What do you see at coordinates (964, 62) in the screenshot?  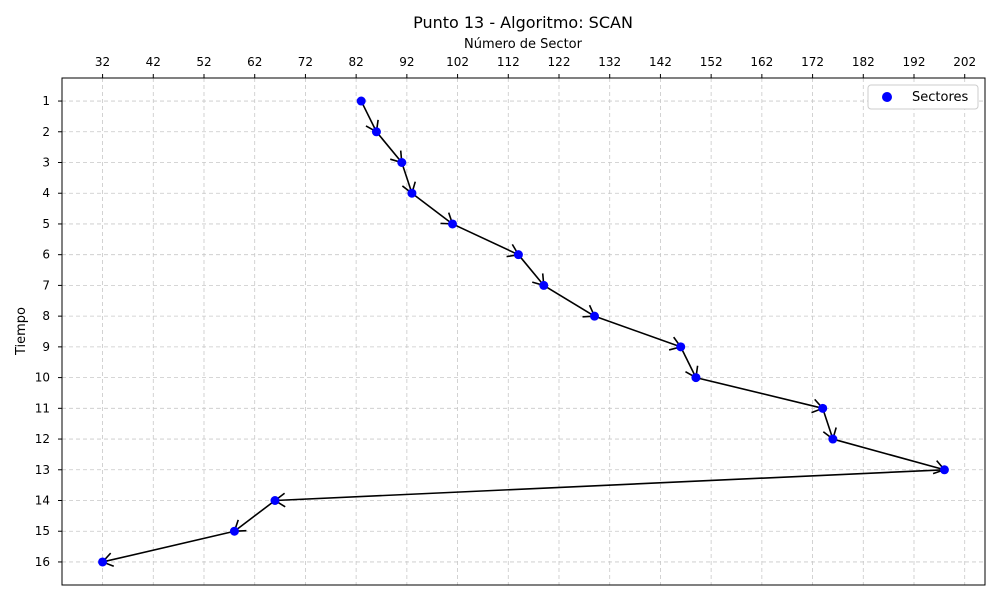 I see `x-tick-label: 202` at bounding box center [964, 62].